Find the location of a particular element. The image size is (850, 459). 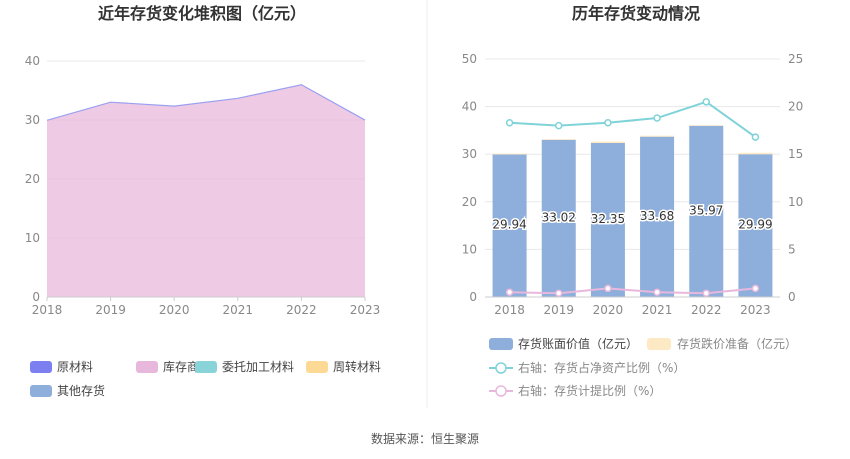

right-y-tick-label: 30 is located at coordinates (469, 154).